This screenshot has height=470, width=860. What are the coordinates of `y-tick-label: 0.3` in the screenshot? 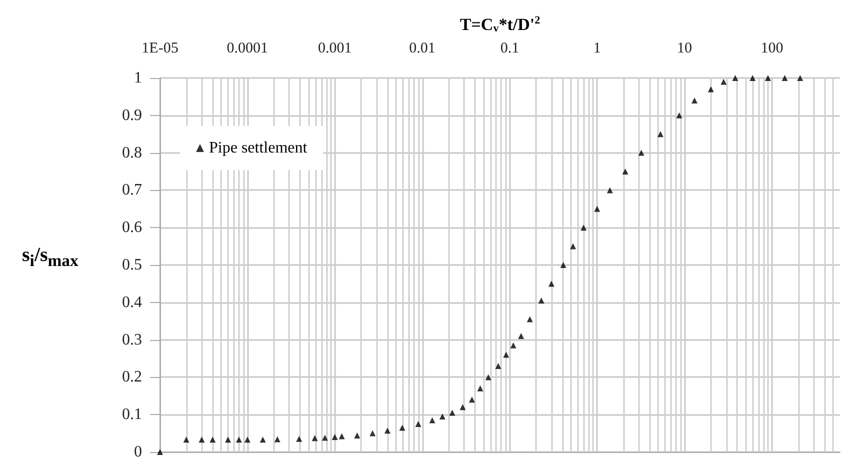 It's located at (132, 339).